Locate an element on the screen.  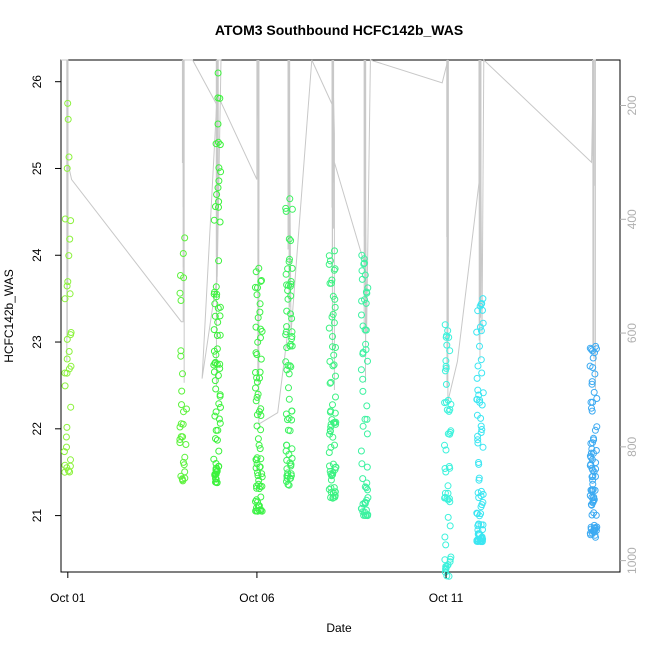
x-tick-label: Oct 01 is located at coordinates (68, 598).